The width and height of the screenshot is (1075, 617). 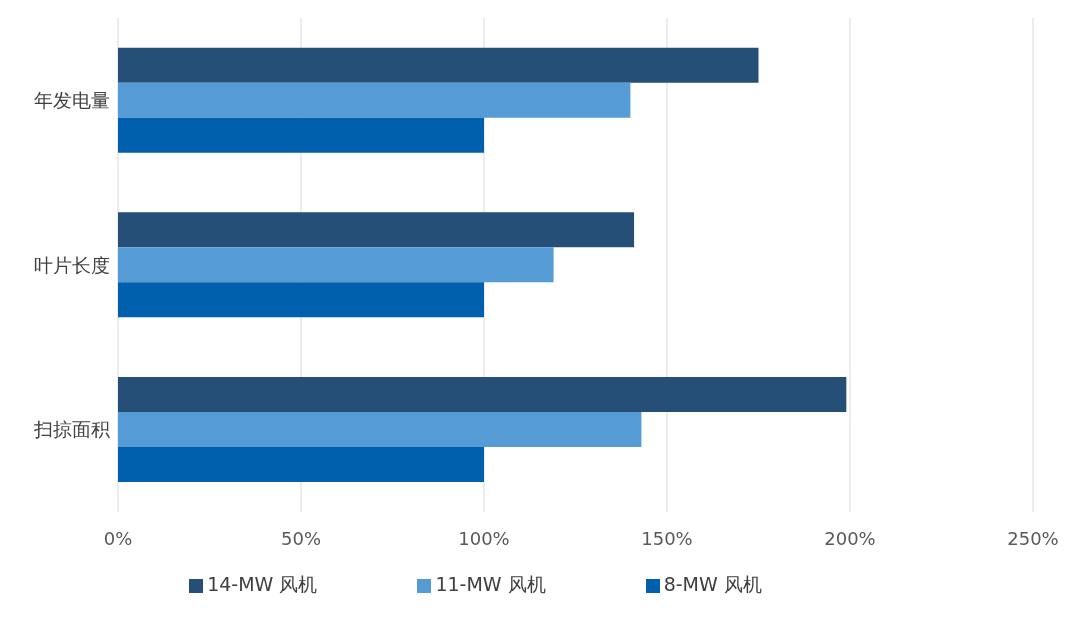 What do you see at coordinates (262, 584) in the screenshot?
I see `legend-label: 14-MW 风机` at bounding box center [262, 584].